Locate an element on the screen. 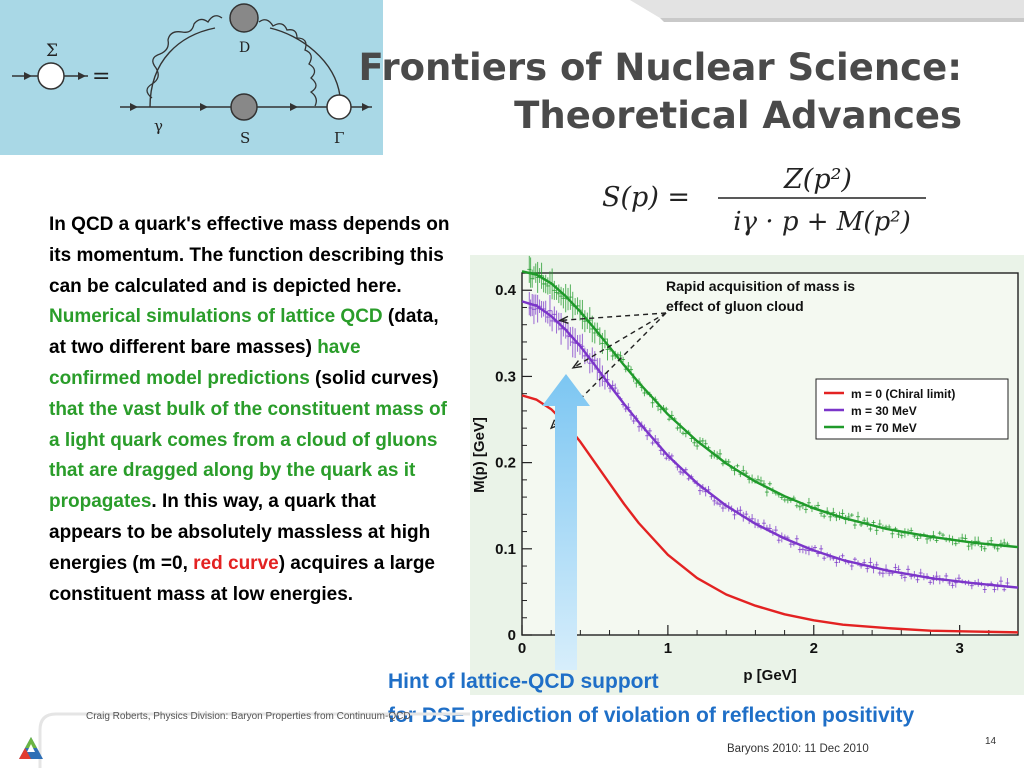 This screenshot has width=1024, height=768. legend-label: m = 0 (Chiral limit) is located at coordinates (903, 394).